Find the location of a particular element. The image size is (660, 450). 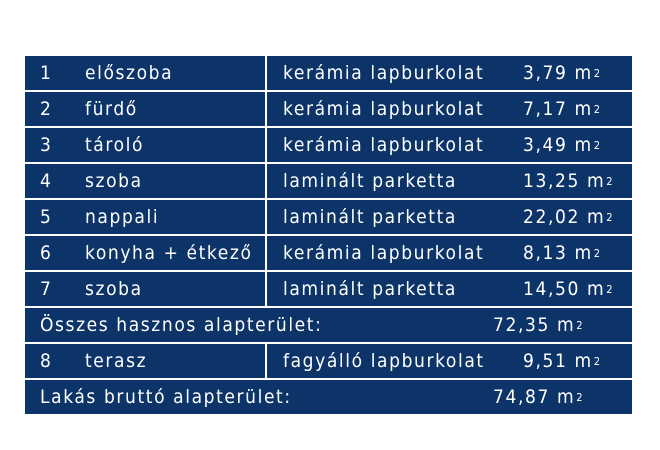

room-name: terasz is located at coordinates (159, 361).